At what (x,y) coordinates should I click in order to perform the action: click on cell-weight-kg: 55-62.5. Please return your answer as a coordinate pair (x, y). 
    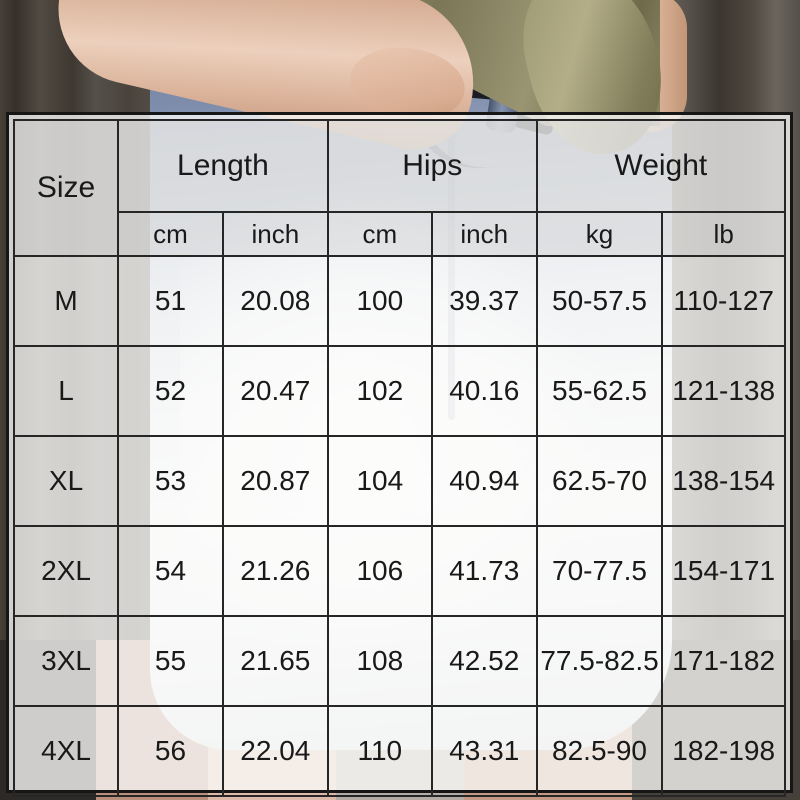
    Looking at the image, I should click on (599, 391).